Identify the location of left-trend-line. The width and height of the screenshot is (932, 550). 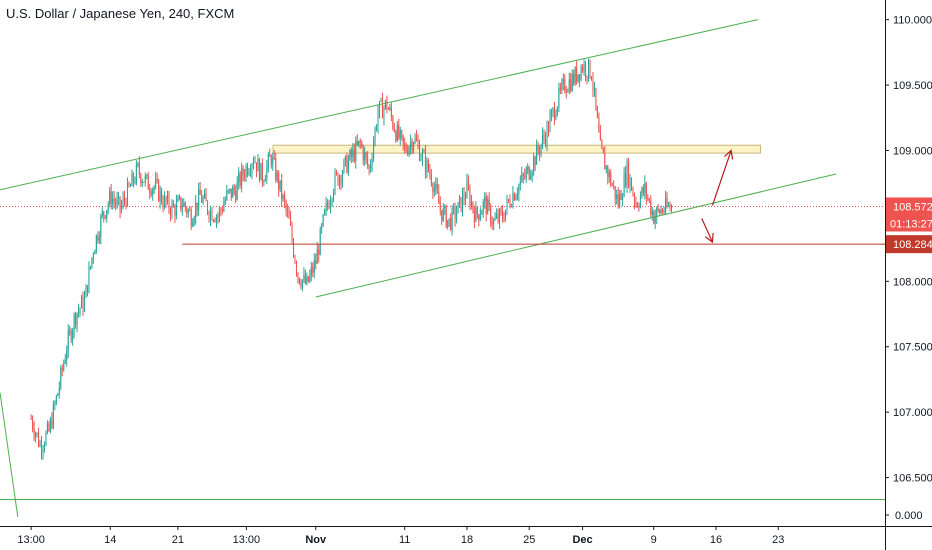
(9, 454).